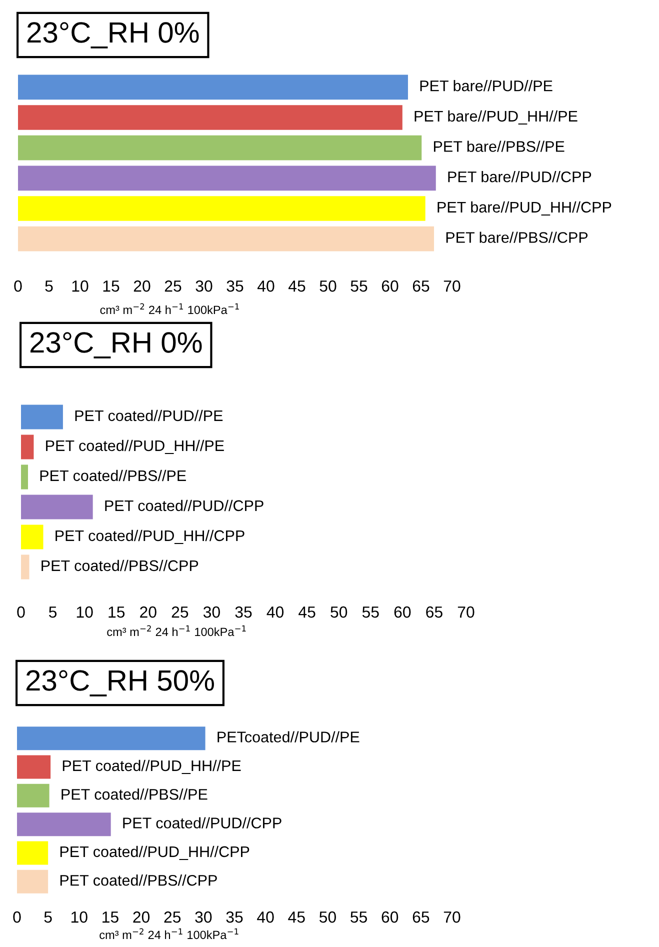  What do you see at coordinates (149, 416) in the screenshot?
I see `category-label: PET coated//PUD//PE` at bounding box center [149, 416].